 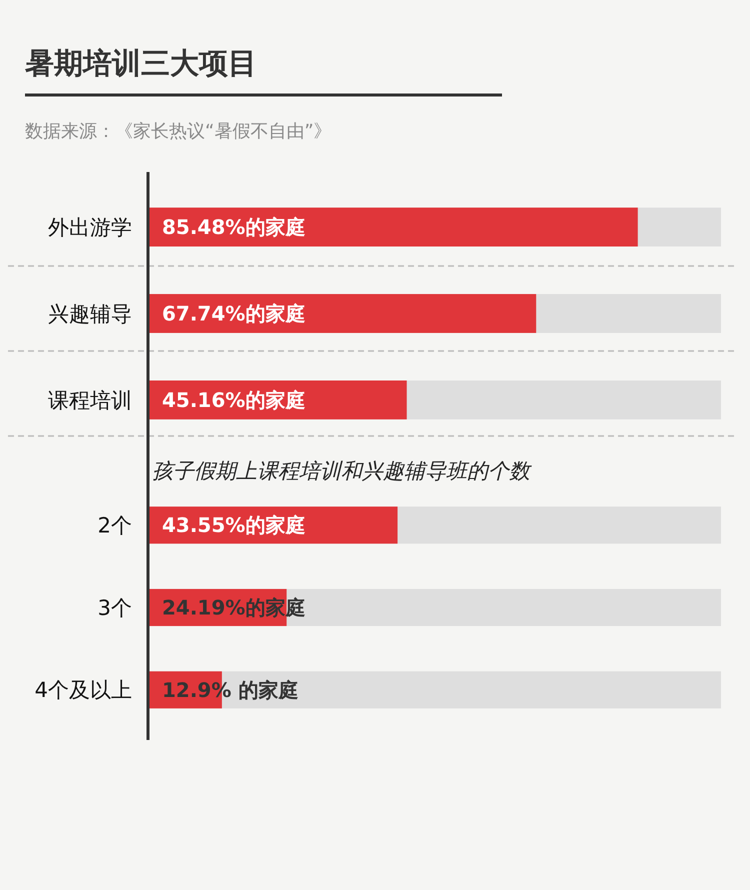 I want to click on category-label: 兴趣辅导, so click(x=90, y=314).